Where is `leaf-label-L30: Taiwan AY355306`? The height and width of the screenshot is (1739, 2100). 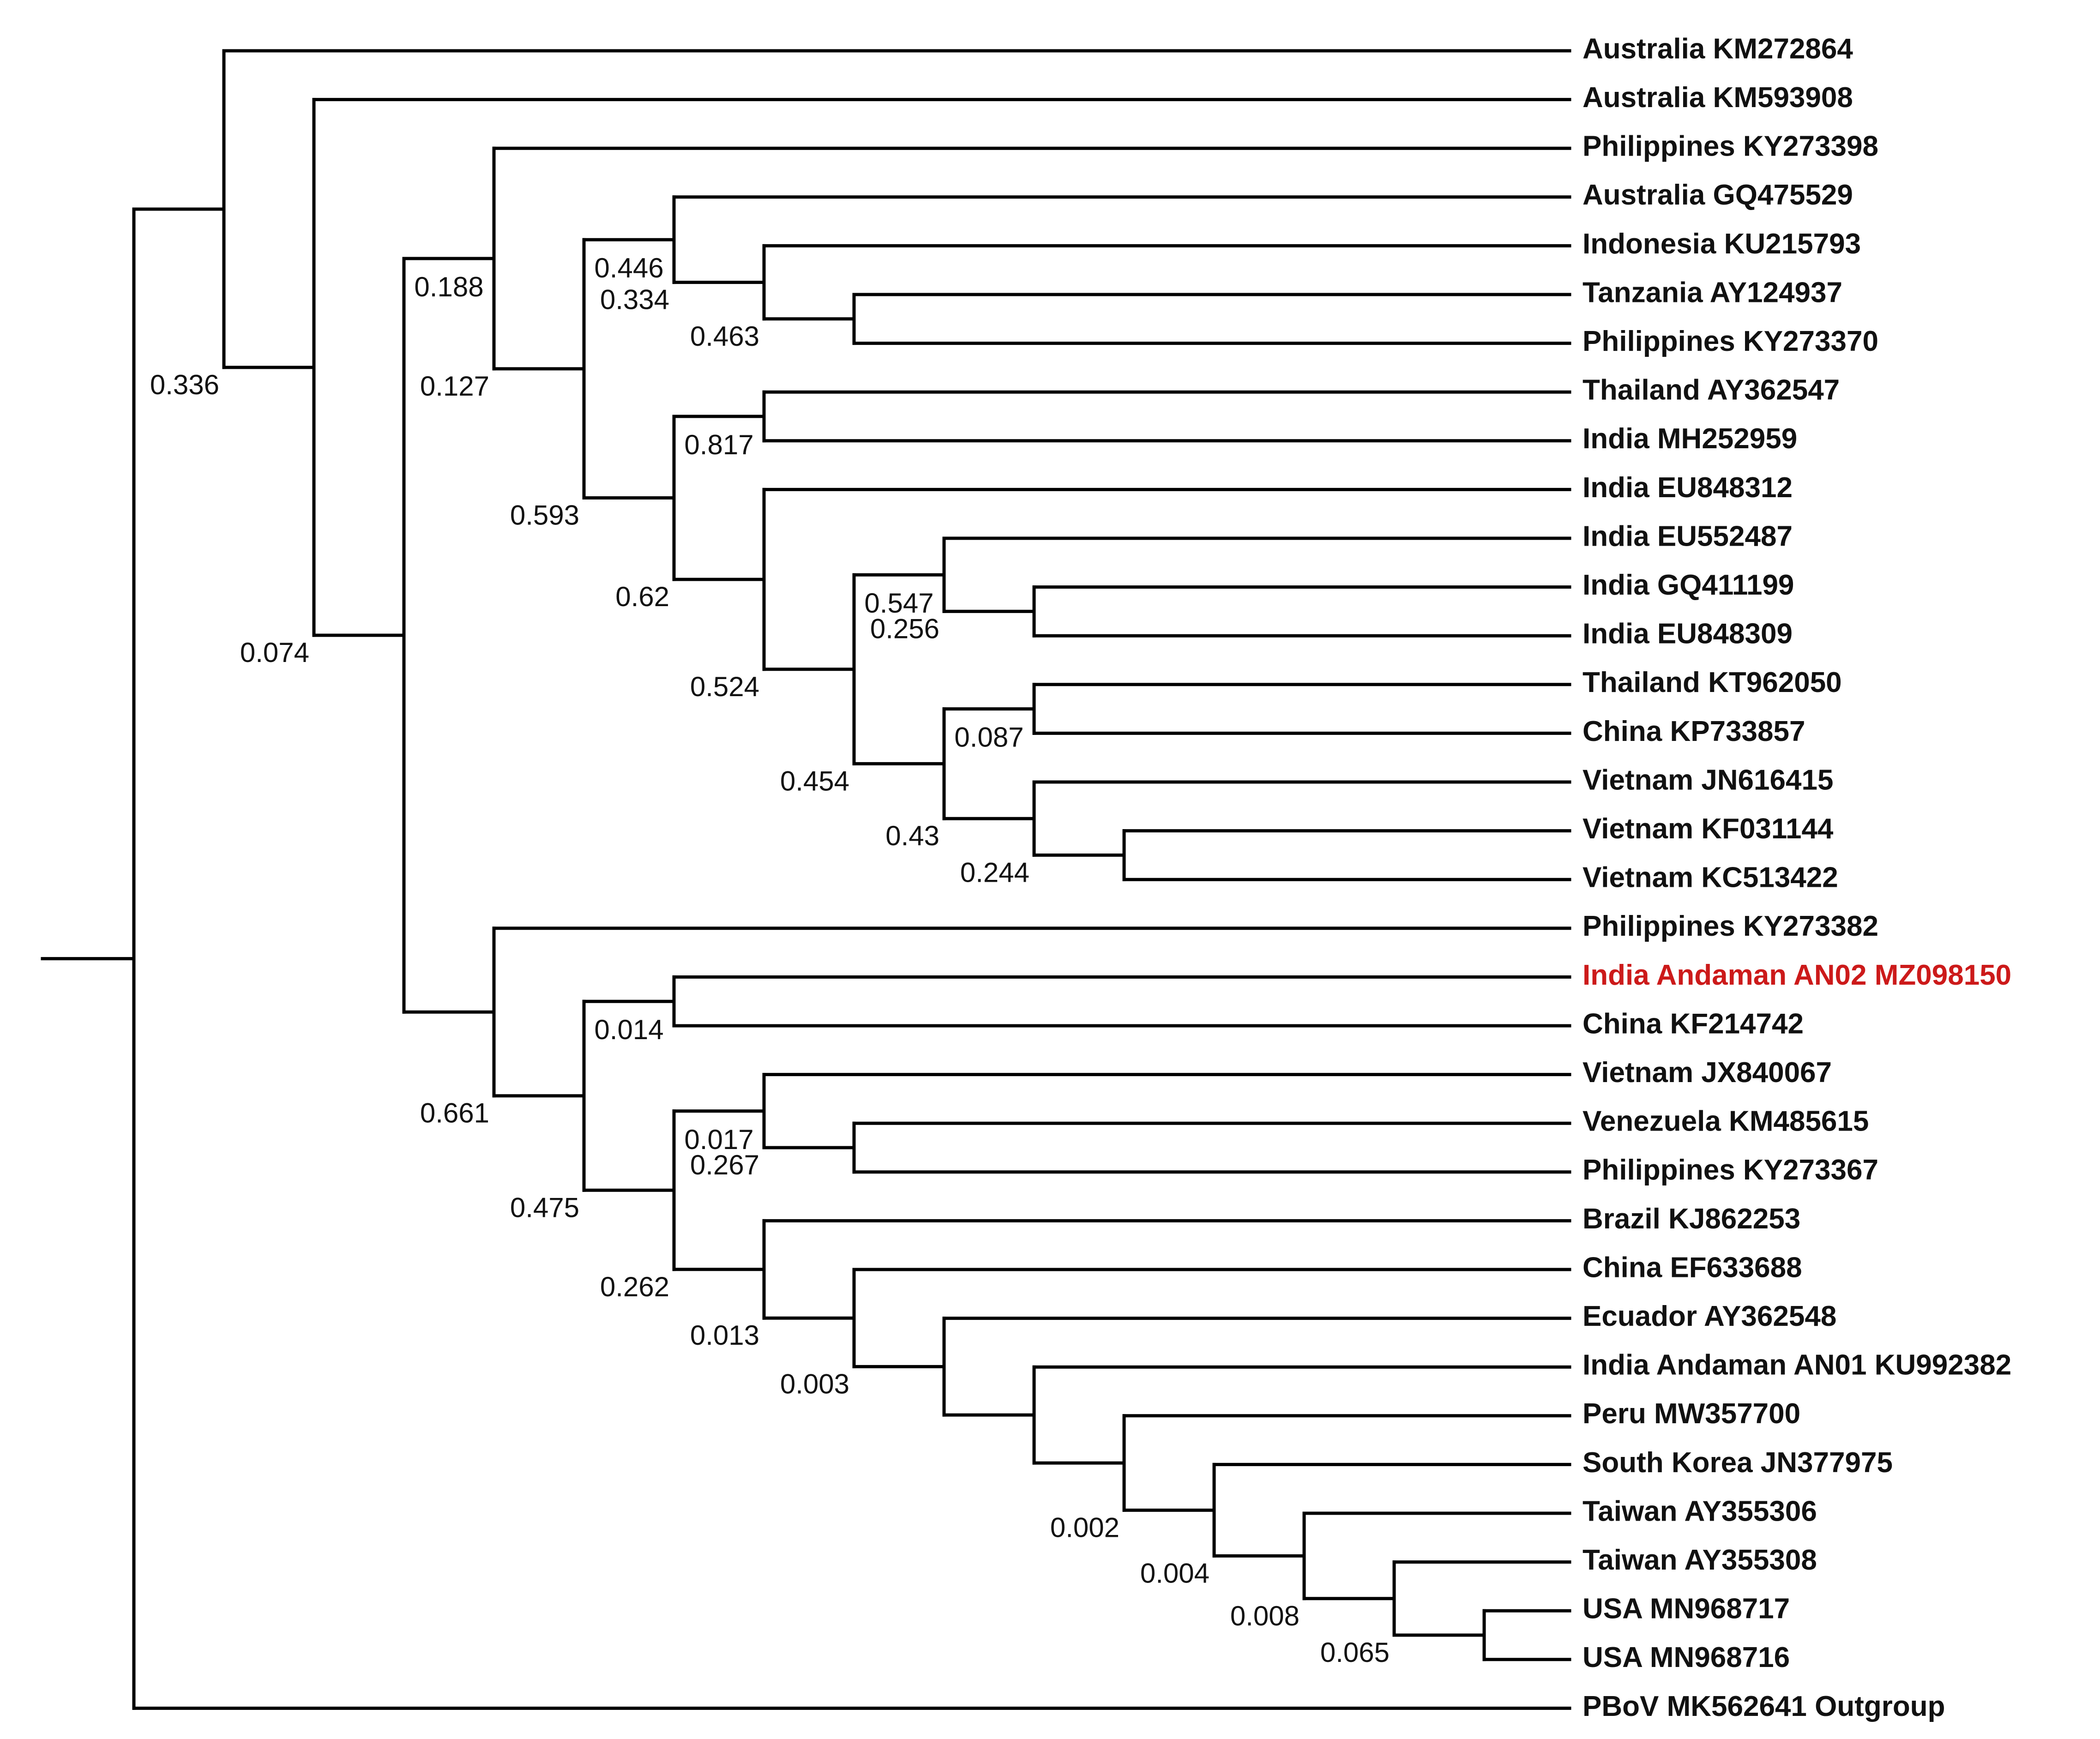 leaf-label-L30: Taiwan AY355306 is located at coordinates (1700, 1511).